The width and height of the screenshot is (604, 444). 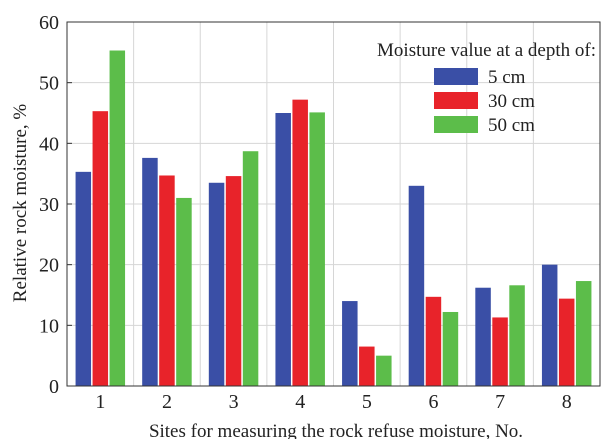 What do you see at coordinates (167, 402) in the screenshot?
I see `x-tick-label: 2` at bounding box center [167, 402].